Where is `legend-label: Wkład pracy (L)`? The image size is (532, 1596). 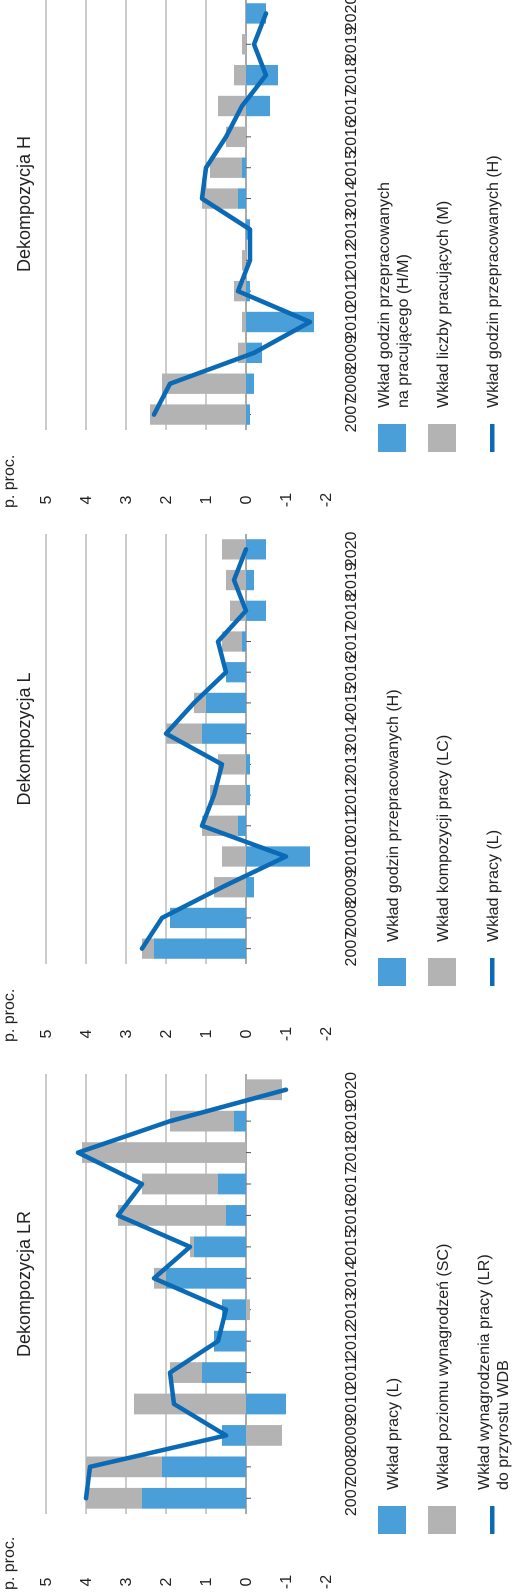
legend-label: Wkład pracy (L) is located at coordinates (493, 886).